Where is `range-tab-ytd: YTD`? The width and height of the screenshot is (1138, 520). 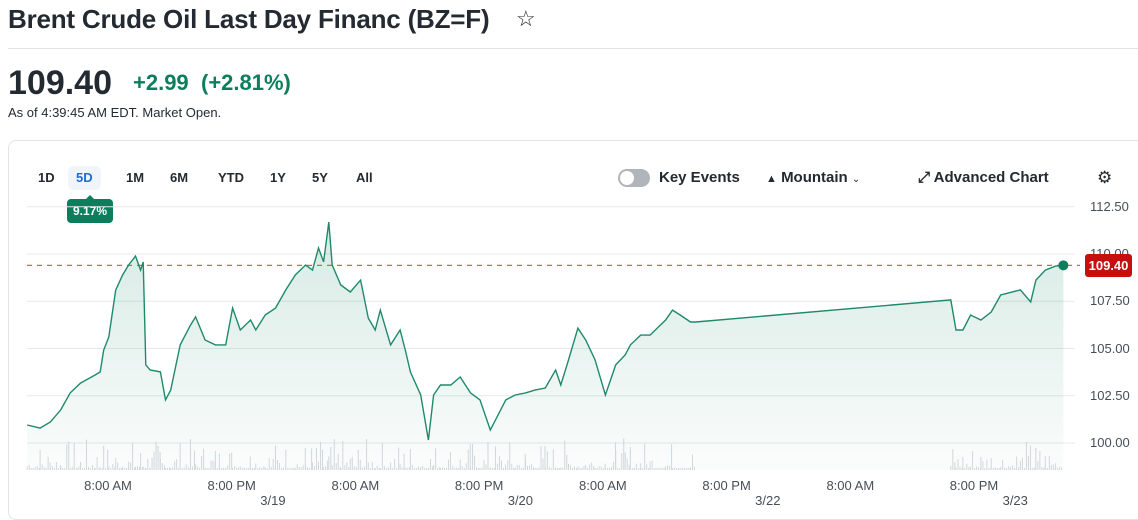
range-tab-ytd: YTD is located at coordinates (231, 177).